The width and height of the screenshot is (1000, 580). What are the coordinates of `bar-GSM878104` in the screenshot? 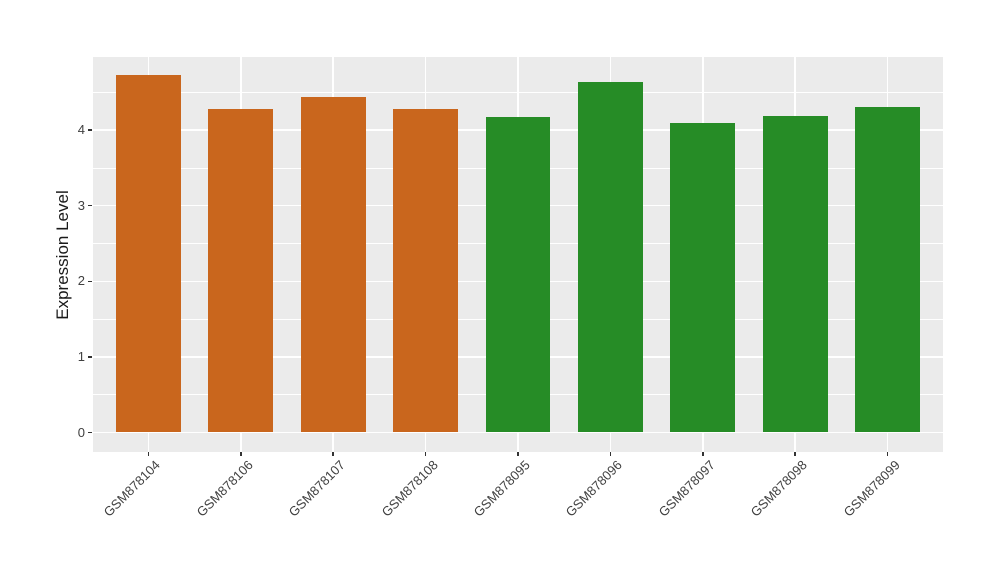 It's located at (148, 253).